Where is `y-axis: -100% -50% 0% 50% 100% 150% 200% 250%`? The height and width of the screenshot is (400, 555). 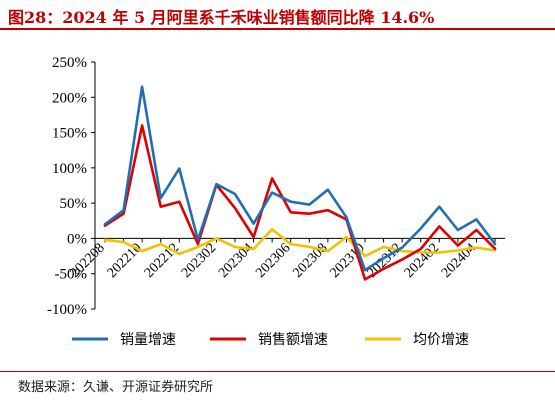
y-axis: -100% -50% 0% 50% 100% 150% 200% 250% is located at coordinates (71, 186).